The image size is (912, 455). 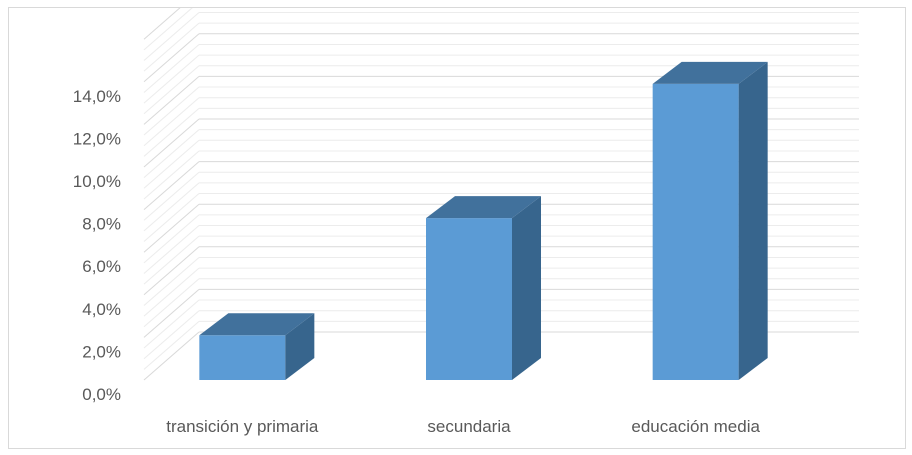 What do you see at coordinates (97, 181) in the screenshot?
I see `y-tick-label: 10,0%` at bounding box center [97, 181].